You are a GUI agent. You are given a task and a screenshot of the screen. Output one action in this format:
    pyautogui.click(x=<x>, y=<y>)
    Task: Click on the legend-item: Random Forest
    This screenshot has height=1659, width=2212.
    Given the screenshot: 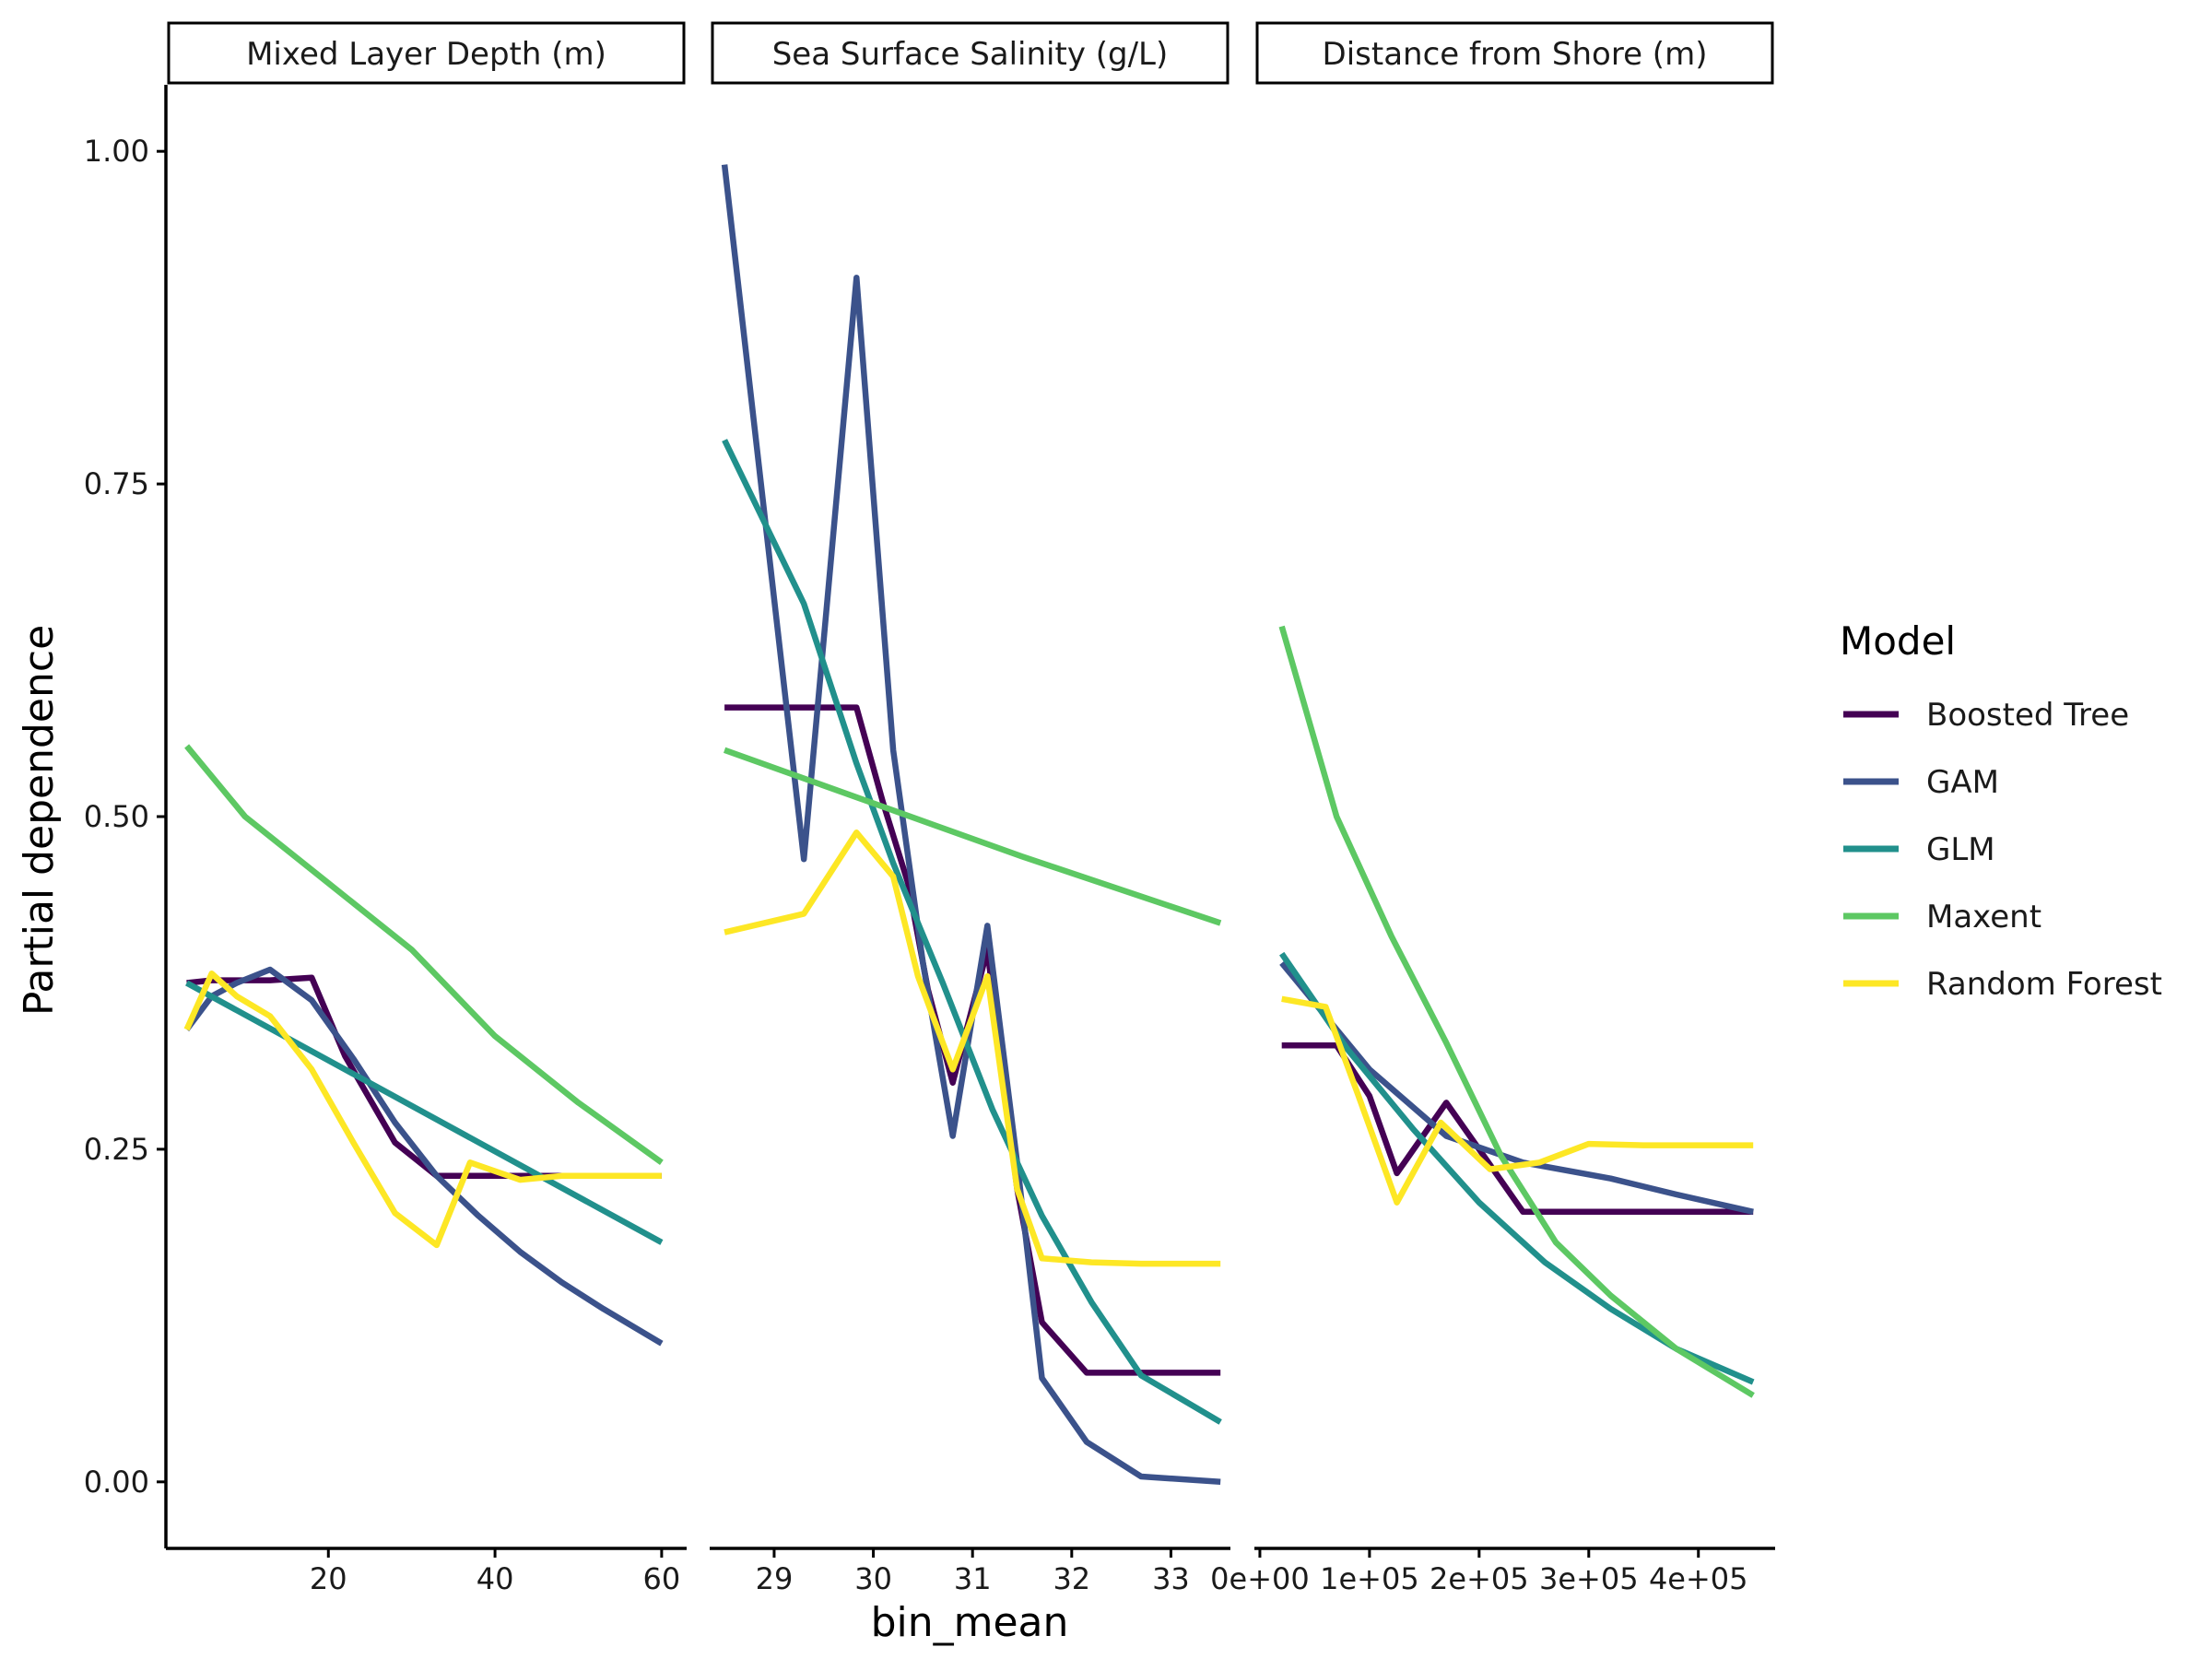 What is the action you would take?
    pyautogui.click(x=2002, y=984)
    